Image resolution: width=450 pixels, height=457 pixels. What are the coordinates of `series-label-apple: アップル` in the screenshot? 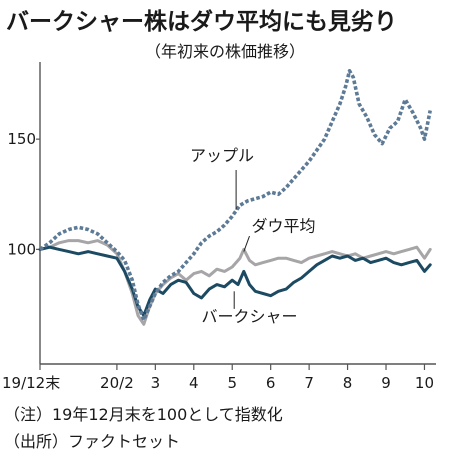 It's located at (222, 155).